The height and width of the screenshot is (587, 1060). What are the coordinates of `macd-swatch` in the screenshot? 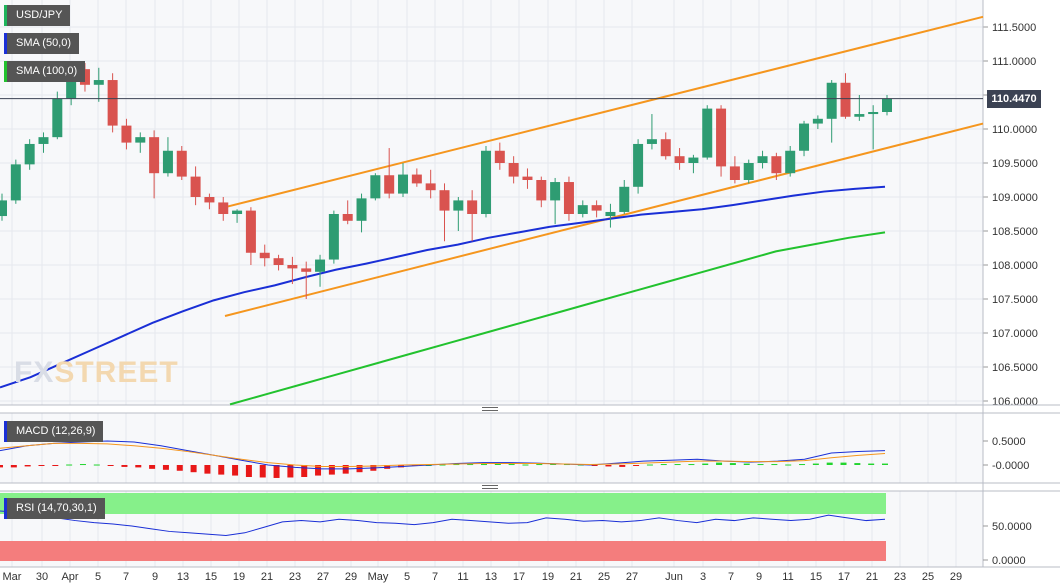 It's located at (5, 431).